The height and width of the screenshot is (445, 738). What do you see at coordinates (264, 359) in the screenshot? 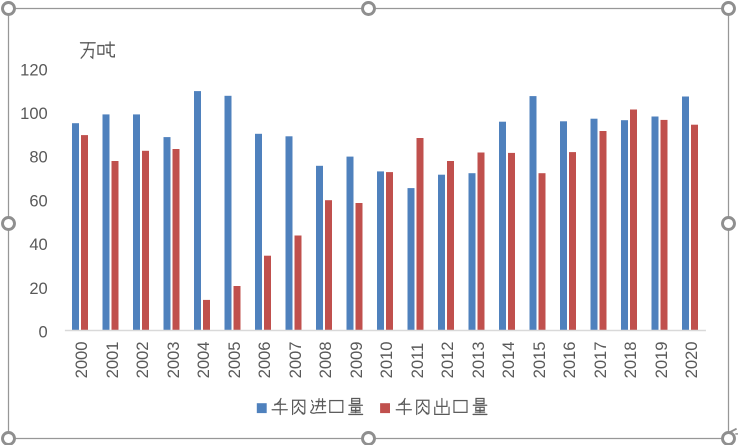
I see `svg-text: 2006` at bounding box center [264, 359].